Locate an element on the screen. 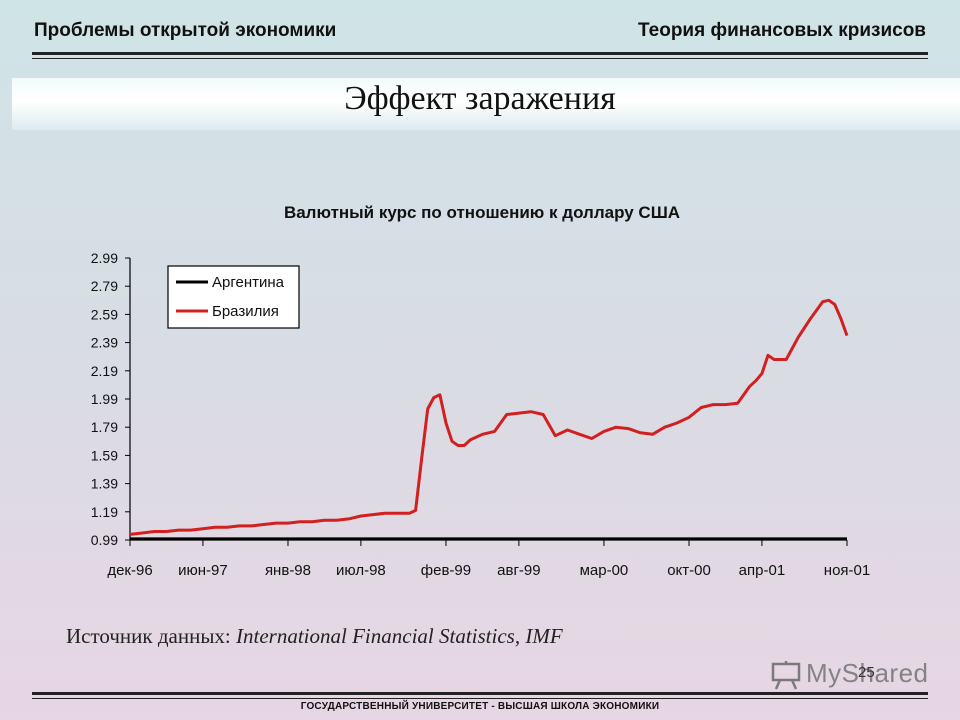 Image resolution: width=960 pixels, height=720 pixels. watermark-text: MyShared is located at coordinates (867, 673).